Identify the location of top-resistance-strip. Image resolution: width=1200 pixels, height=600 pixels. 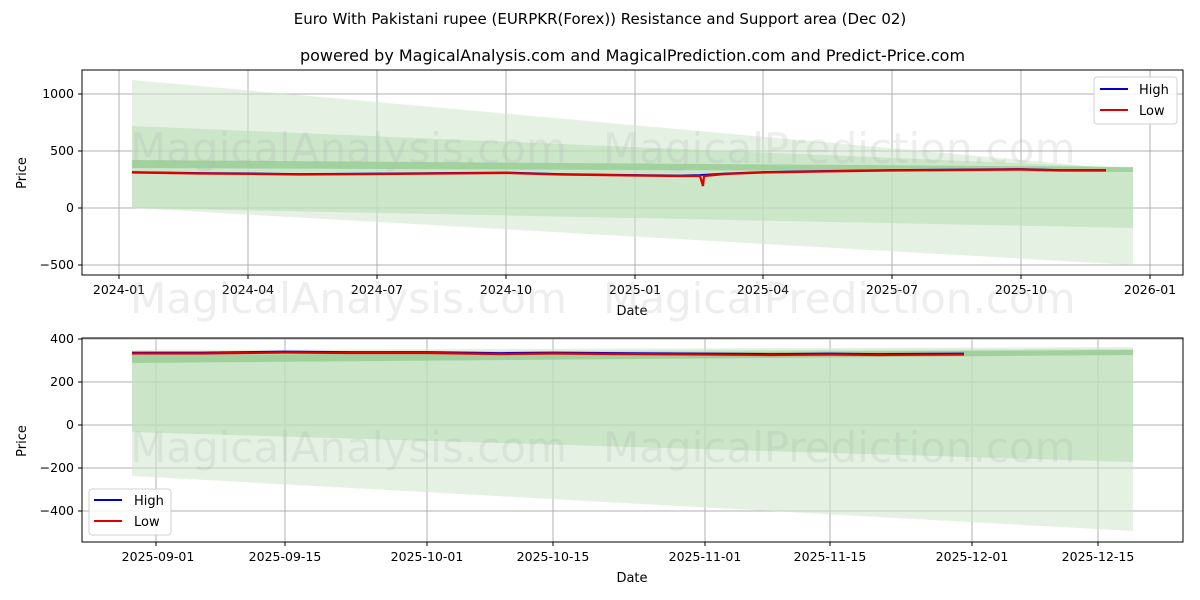
(632, 166).